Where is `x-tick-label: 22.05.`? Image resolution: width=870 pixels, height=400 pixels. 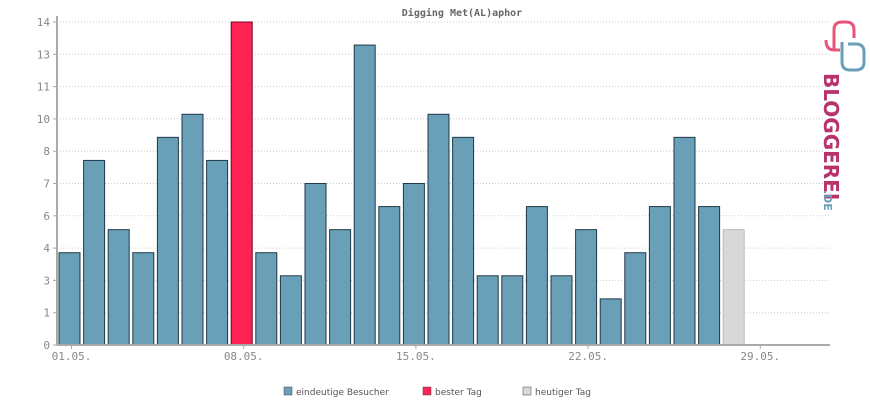
x-tick-label: 22.05. is located at coordinates (588, 356).